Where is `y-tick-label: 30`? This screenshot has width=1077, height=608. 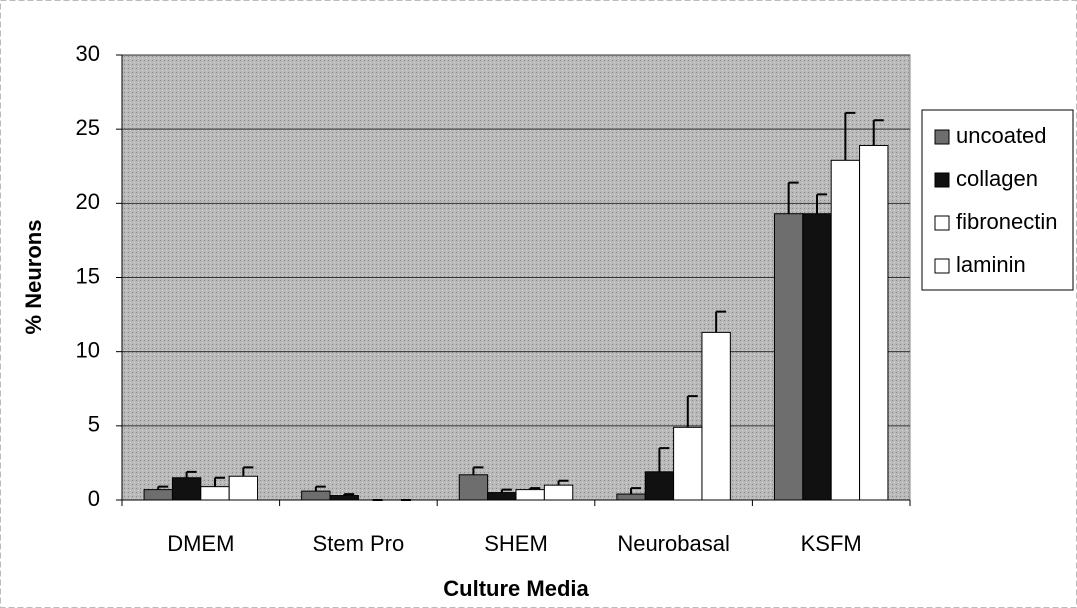 y-tick-label: 30 is located at coordinates (88, 53).